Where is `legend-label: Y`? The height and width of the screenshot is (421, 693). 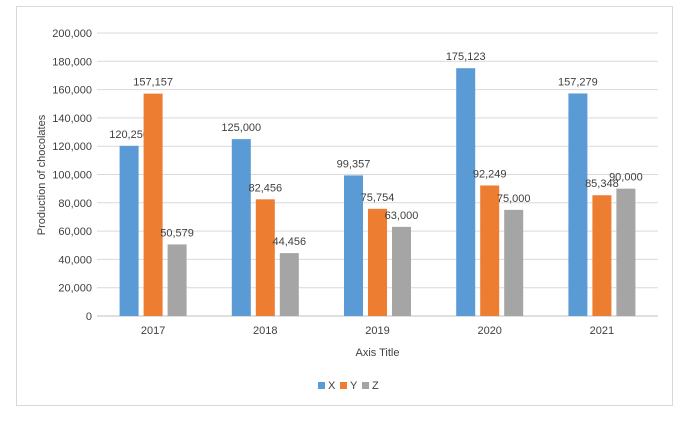 legend-label: Y is located at coordinates (354, 386).